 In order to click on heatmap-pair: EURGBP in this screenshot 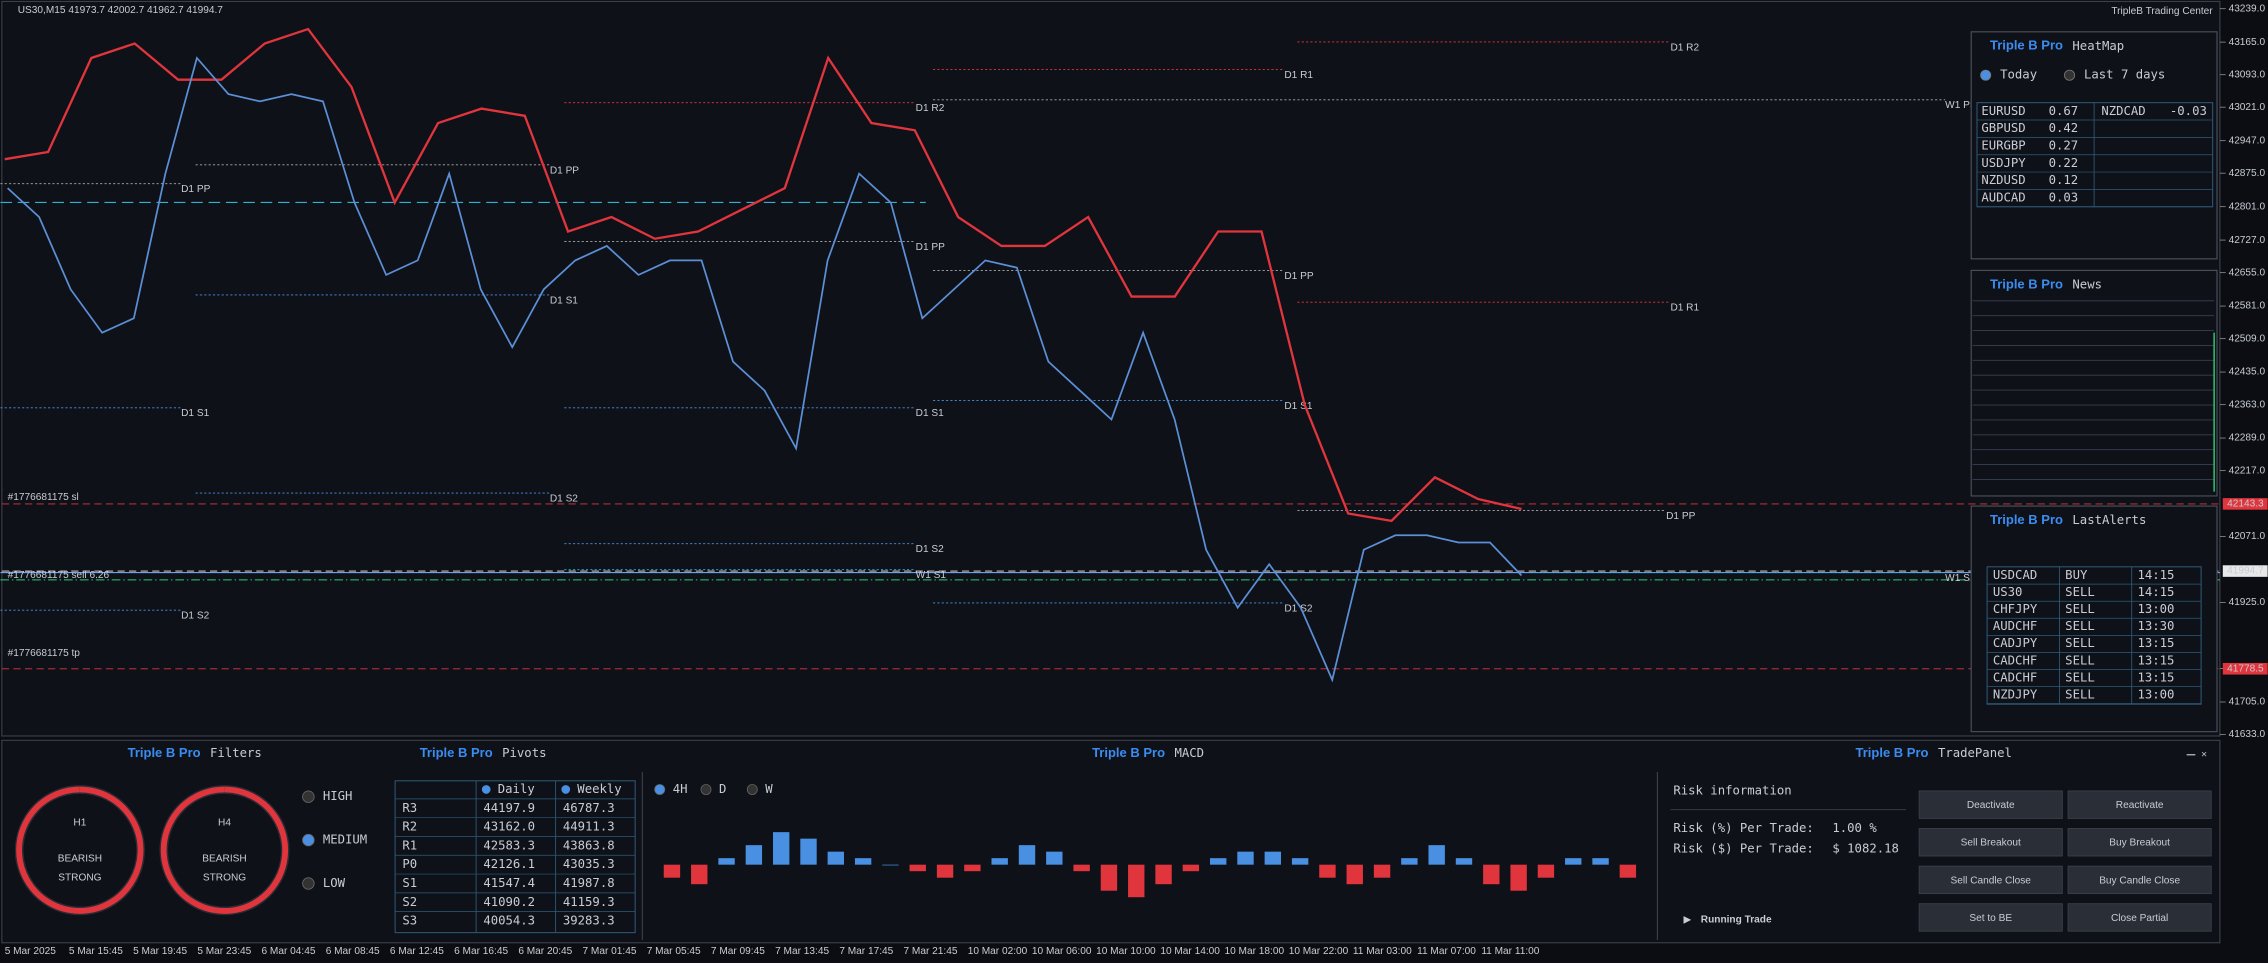, I will do `click(2003, 146)`.